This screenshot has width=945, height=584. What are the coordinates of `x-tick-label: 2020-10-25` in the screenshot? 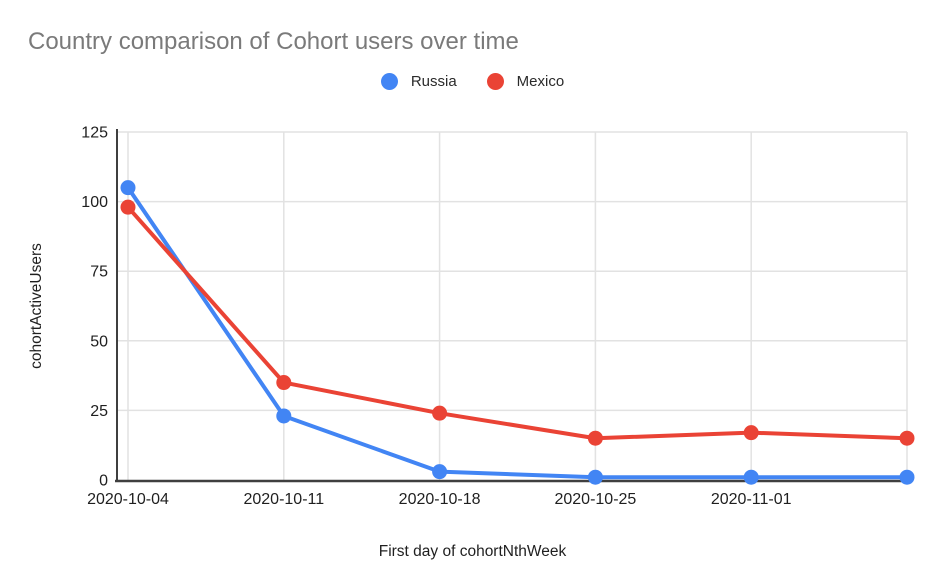 It's located at (595, 499).